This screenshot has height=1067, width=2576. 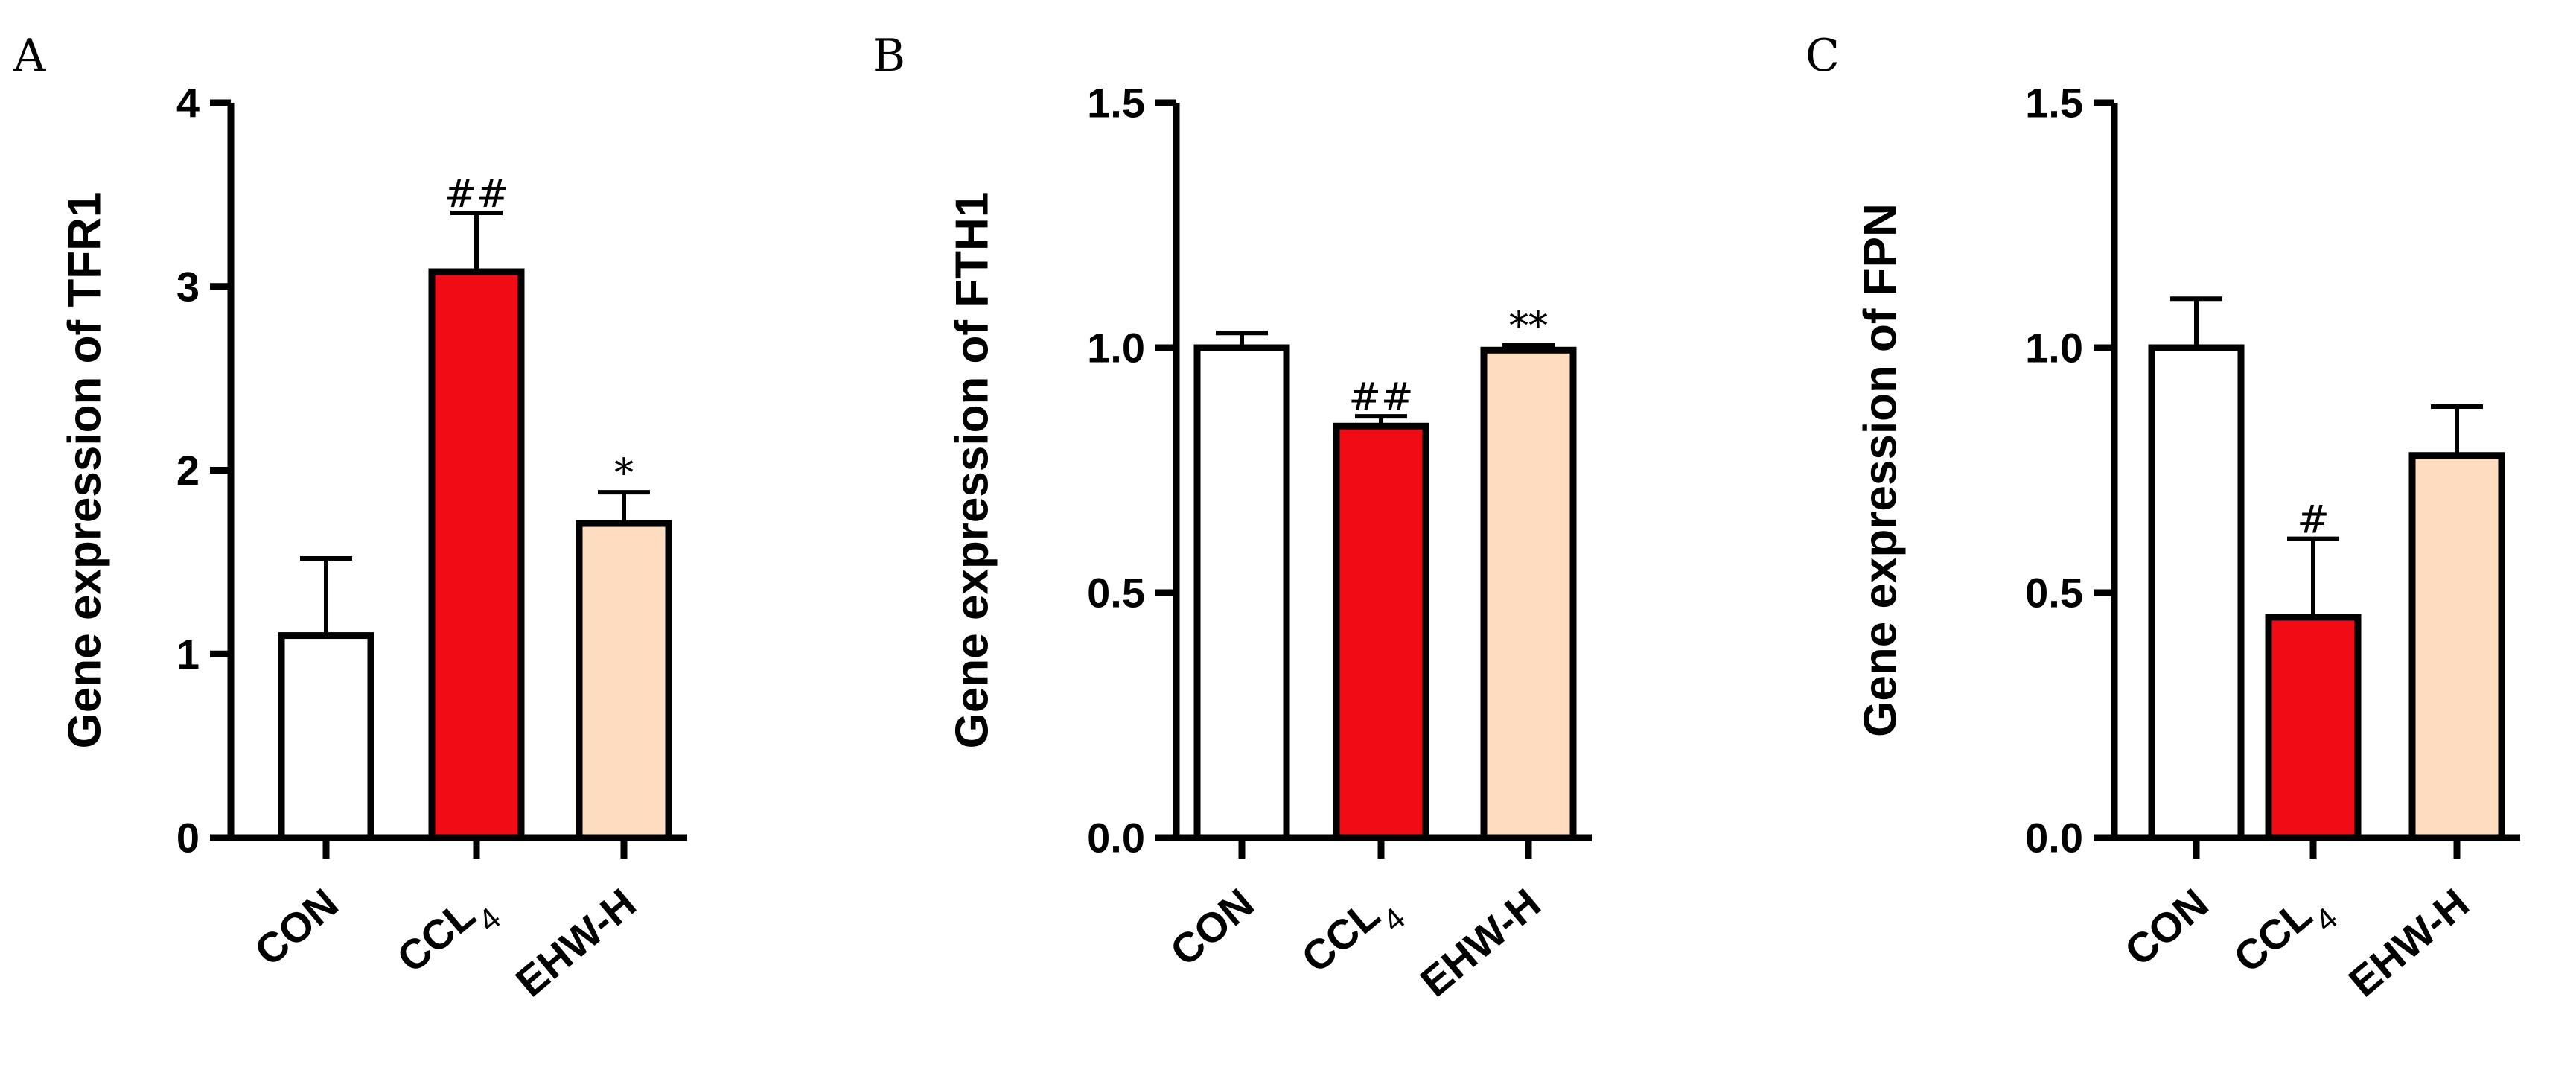 I want to click on significance-marker: #, so click(x=2313, y=520).